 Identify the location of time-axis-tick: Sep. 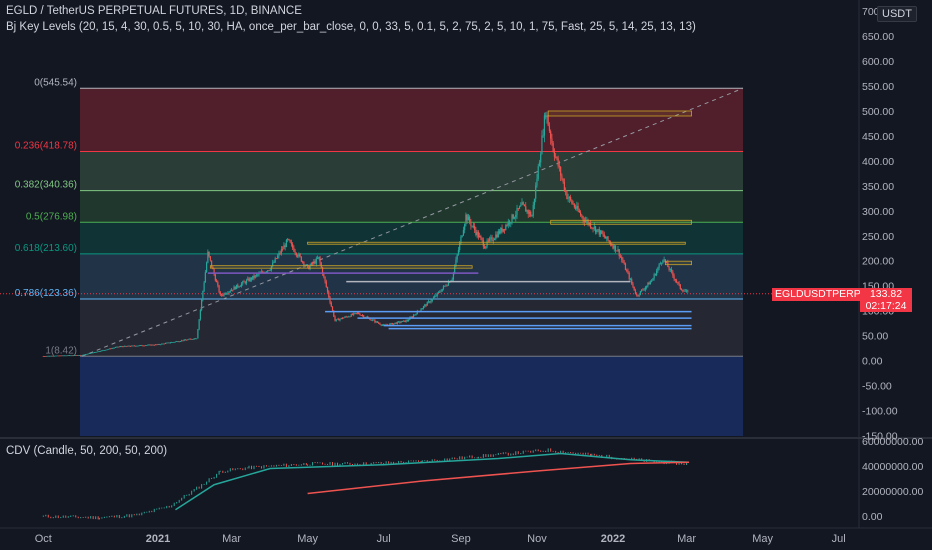
(461, 539).